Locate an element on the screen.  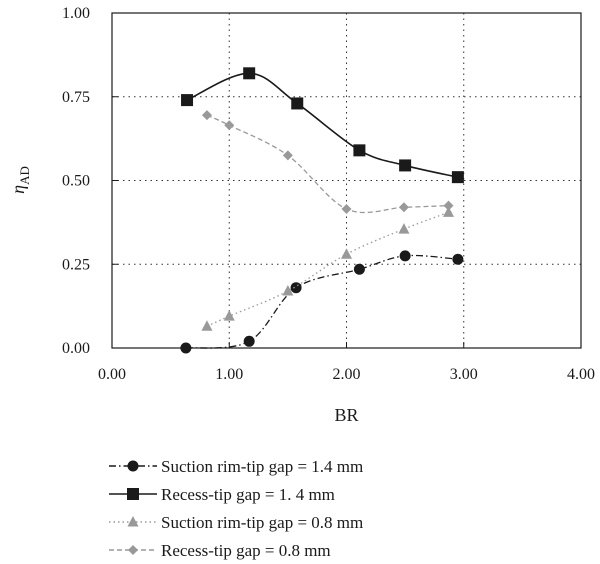
y-tick-label: 0.50 is located at coordinates (76, 181).